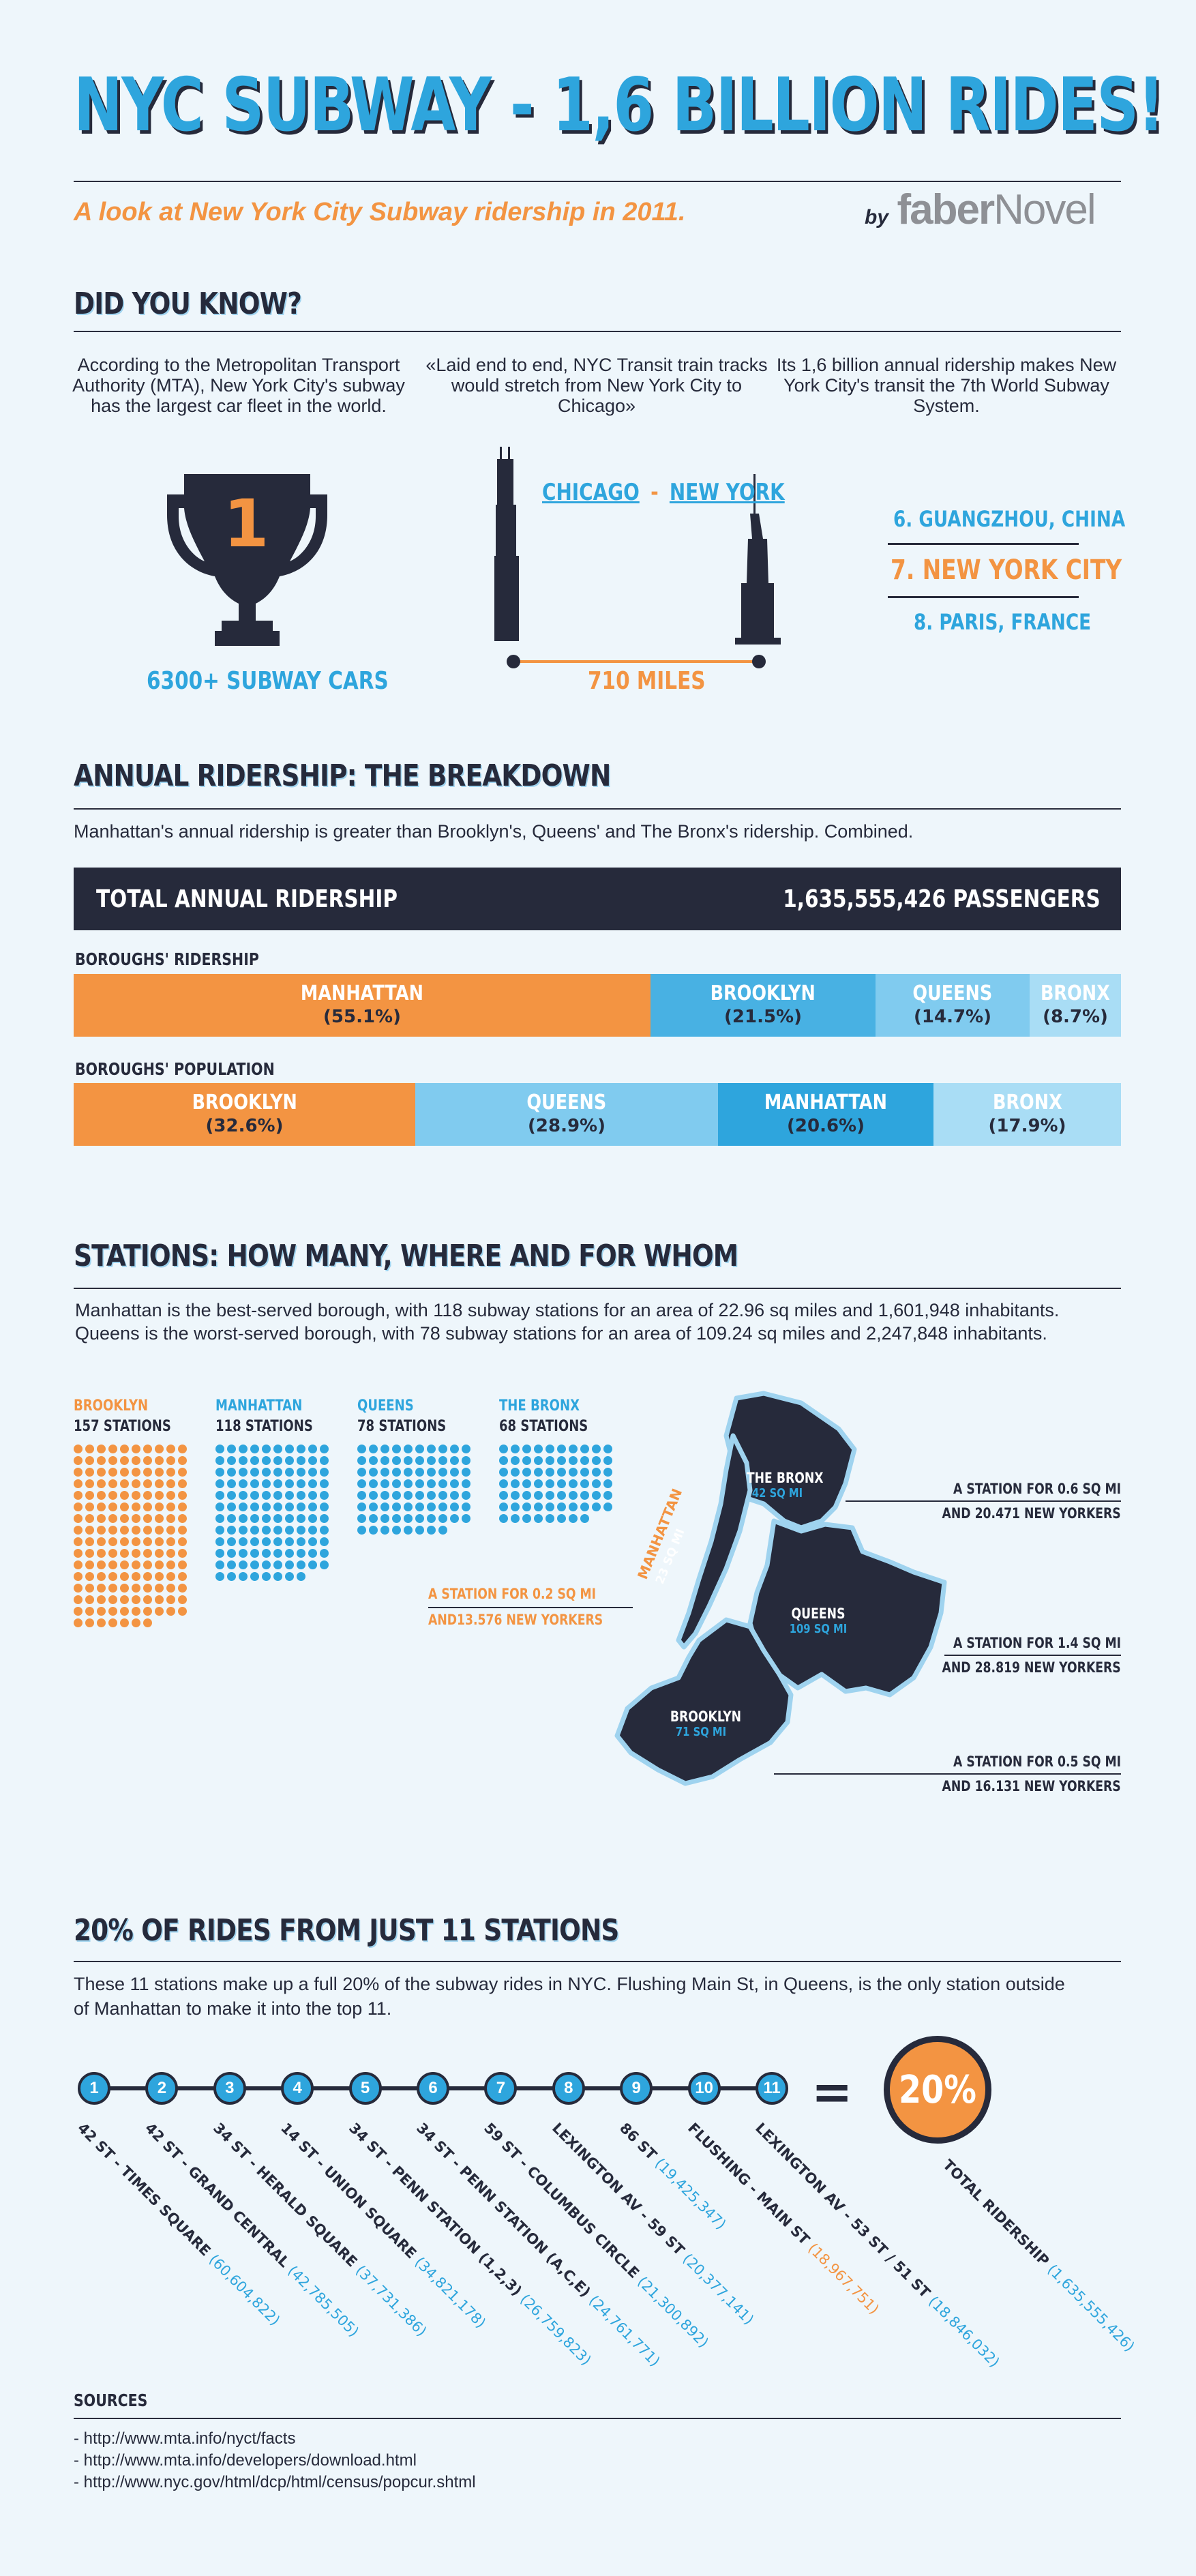 This screenshot has height=2576, width=1196. I want to click on rank-divider, so click(984, 544).